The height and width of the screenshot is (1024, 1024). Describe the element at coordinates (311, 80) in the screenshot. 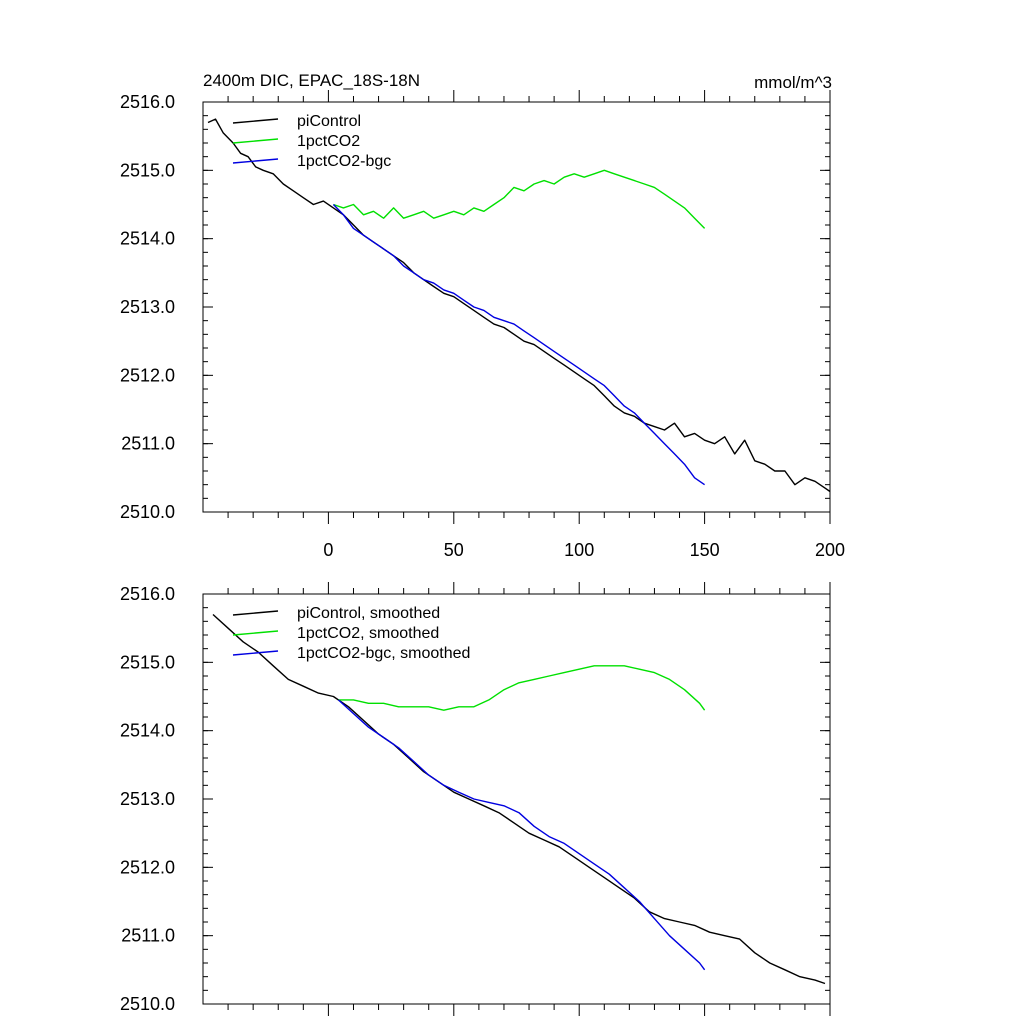

I see `chart-title: 2400m DIC, EPAC_18S-18N` at that location.